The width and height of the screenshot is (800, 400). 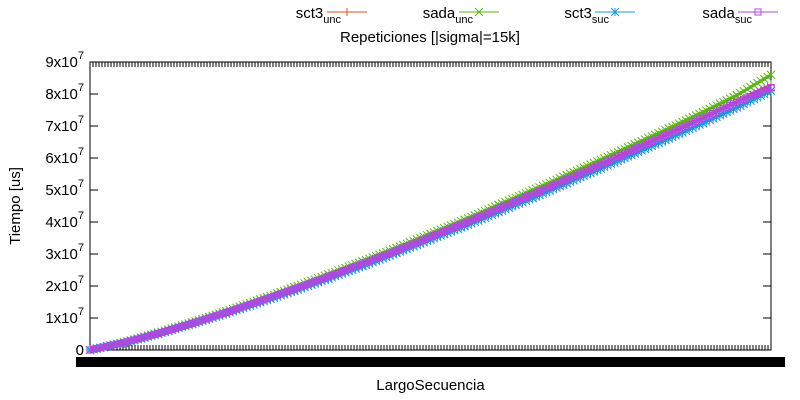 I want to click on x-axis-label: LargoSecuencia, so click(x=430, y=385).